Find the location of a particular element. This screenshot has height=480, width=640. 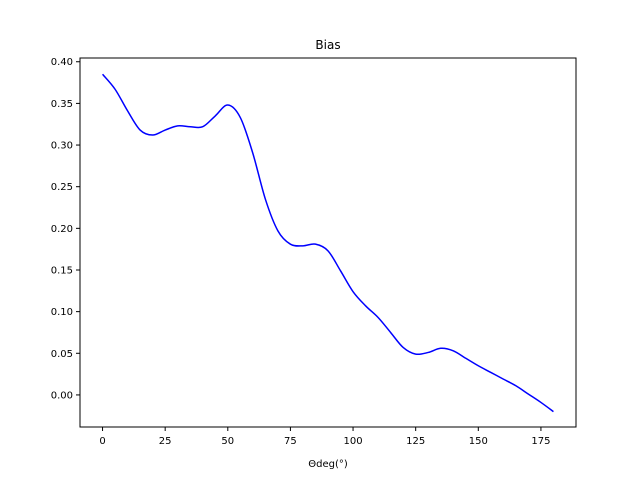

x-axis-ticks: 0 25 50 75 100 125 150 175 is located at coordinates (324, 437).